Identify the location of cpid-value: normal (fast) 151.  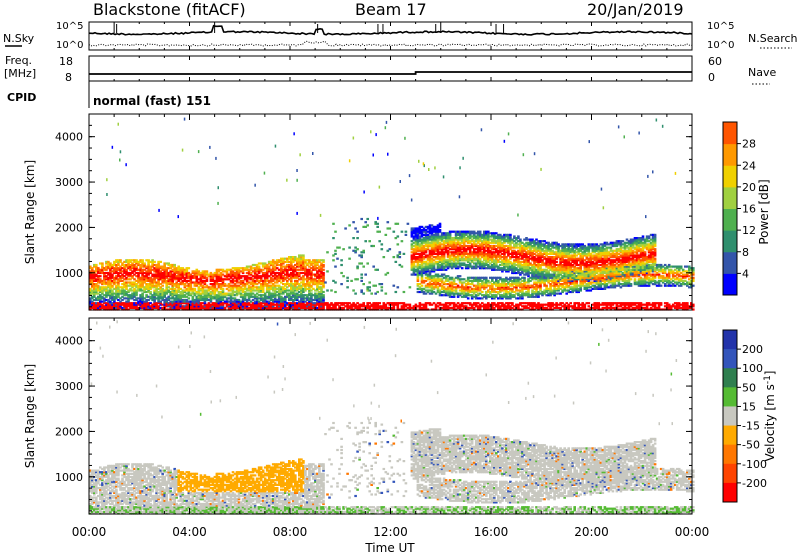
(152, 101).